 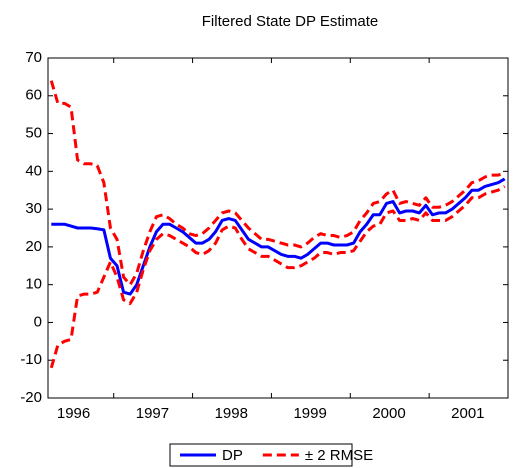 What do you see at coordinates (31, 397) in the screenshot?
I see `y-tick-label: -20` at bounding box center [31, 397].